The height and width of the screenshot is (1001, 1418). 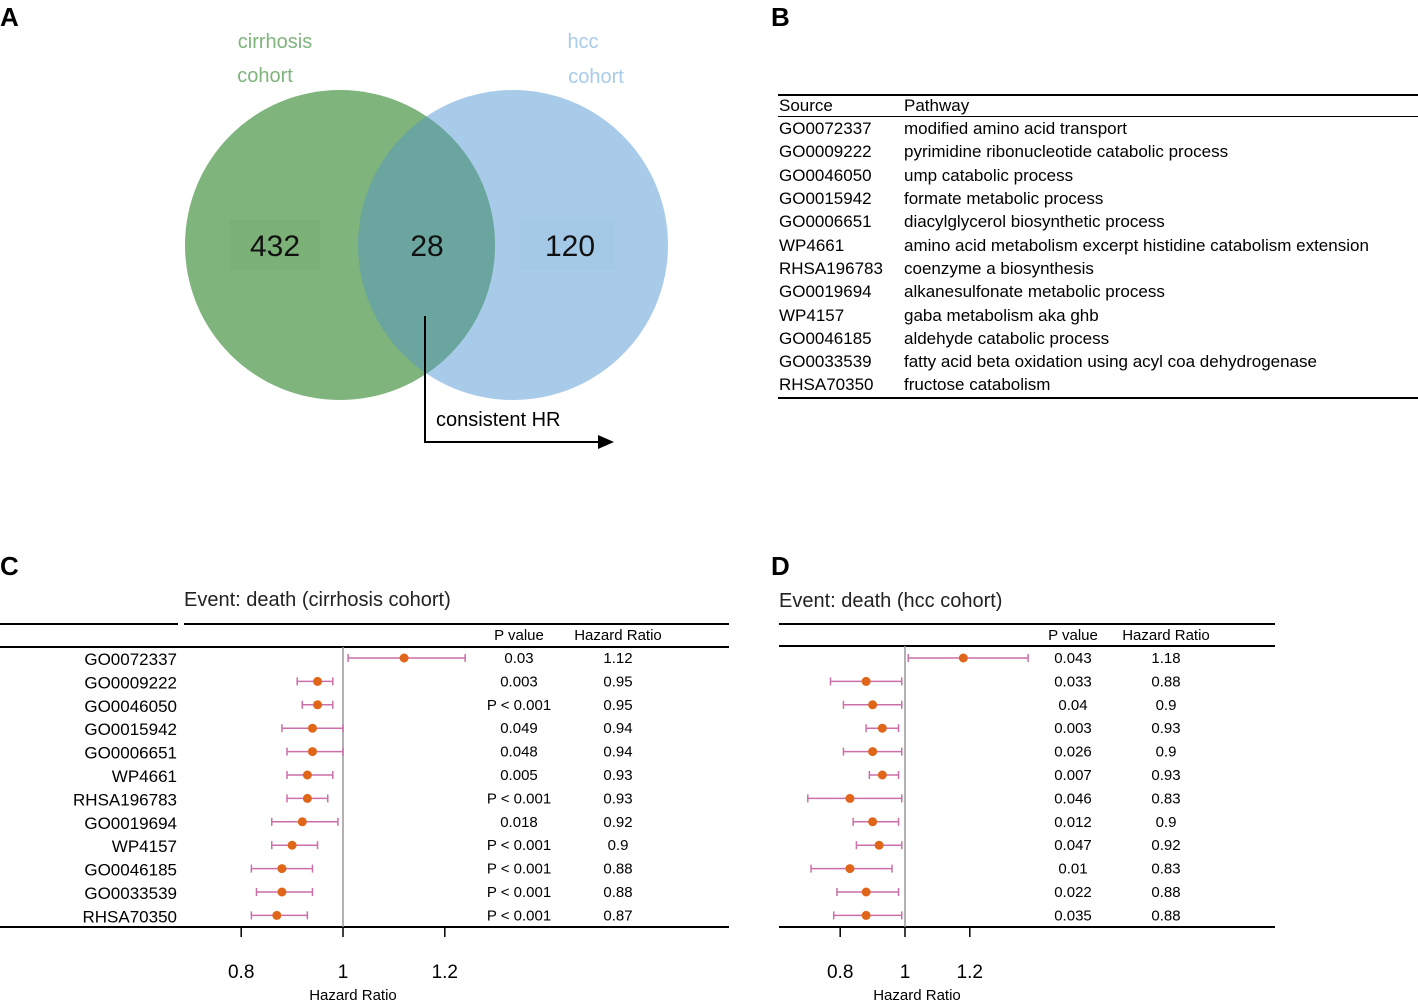 I want to click on forest-title: Event: death (cirrhosis cohort), so click(x=317, y=600).